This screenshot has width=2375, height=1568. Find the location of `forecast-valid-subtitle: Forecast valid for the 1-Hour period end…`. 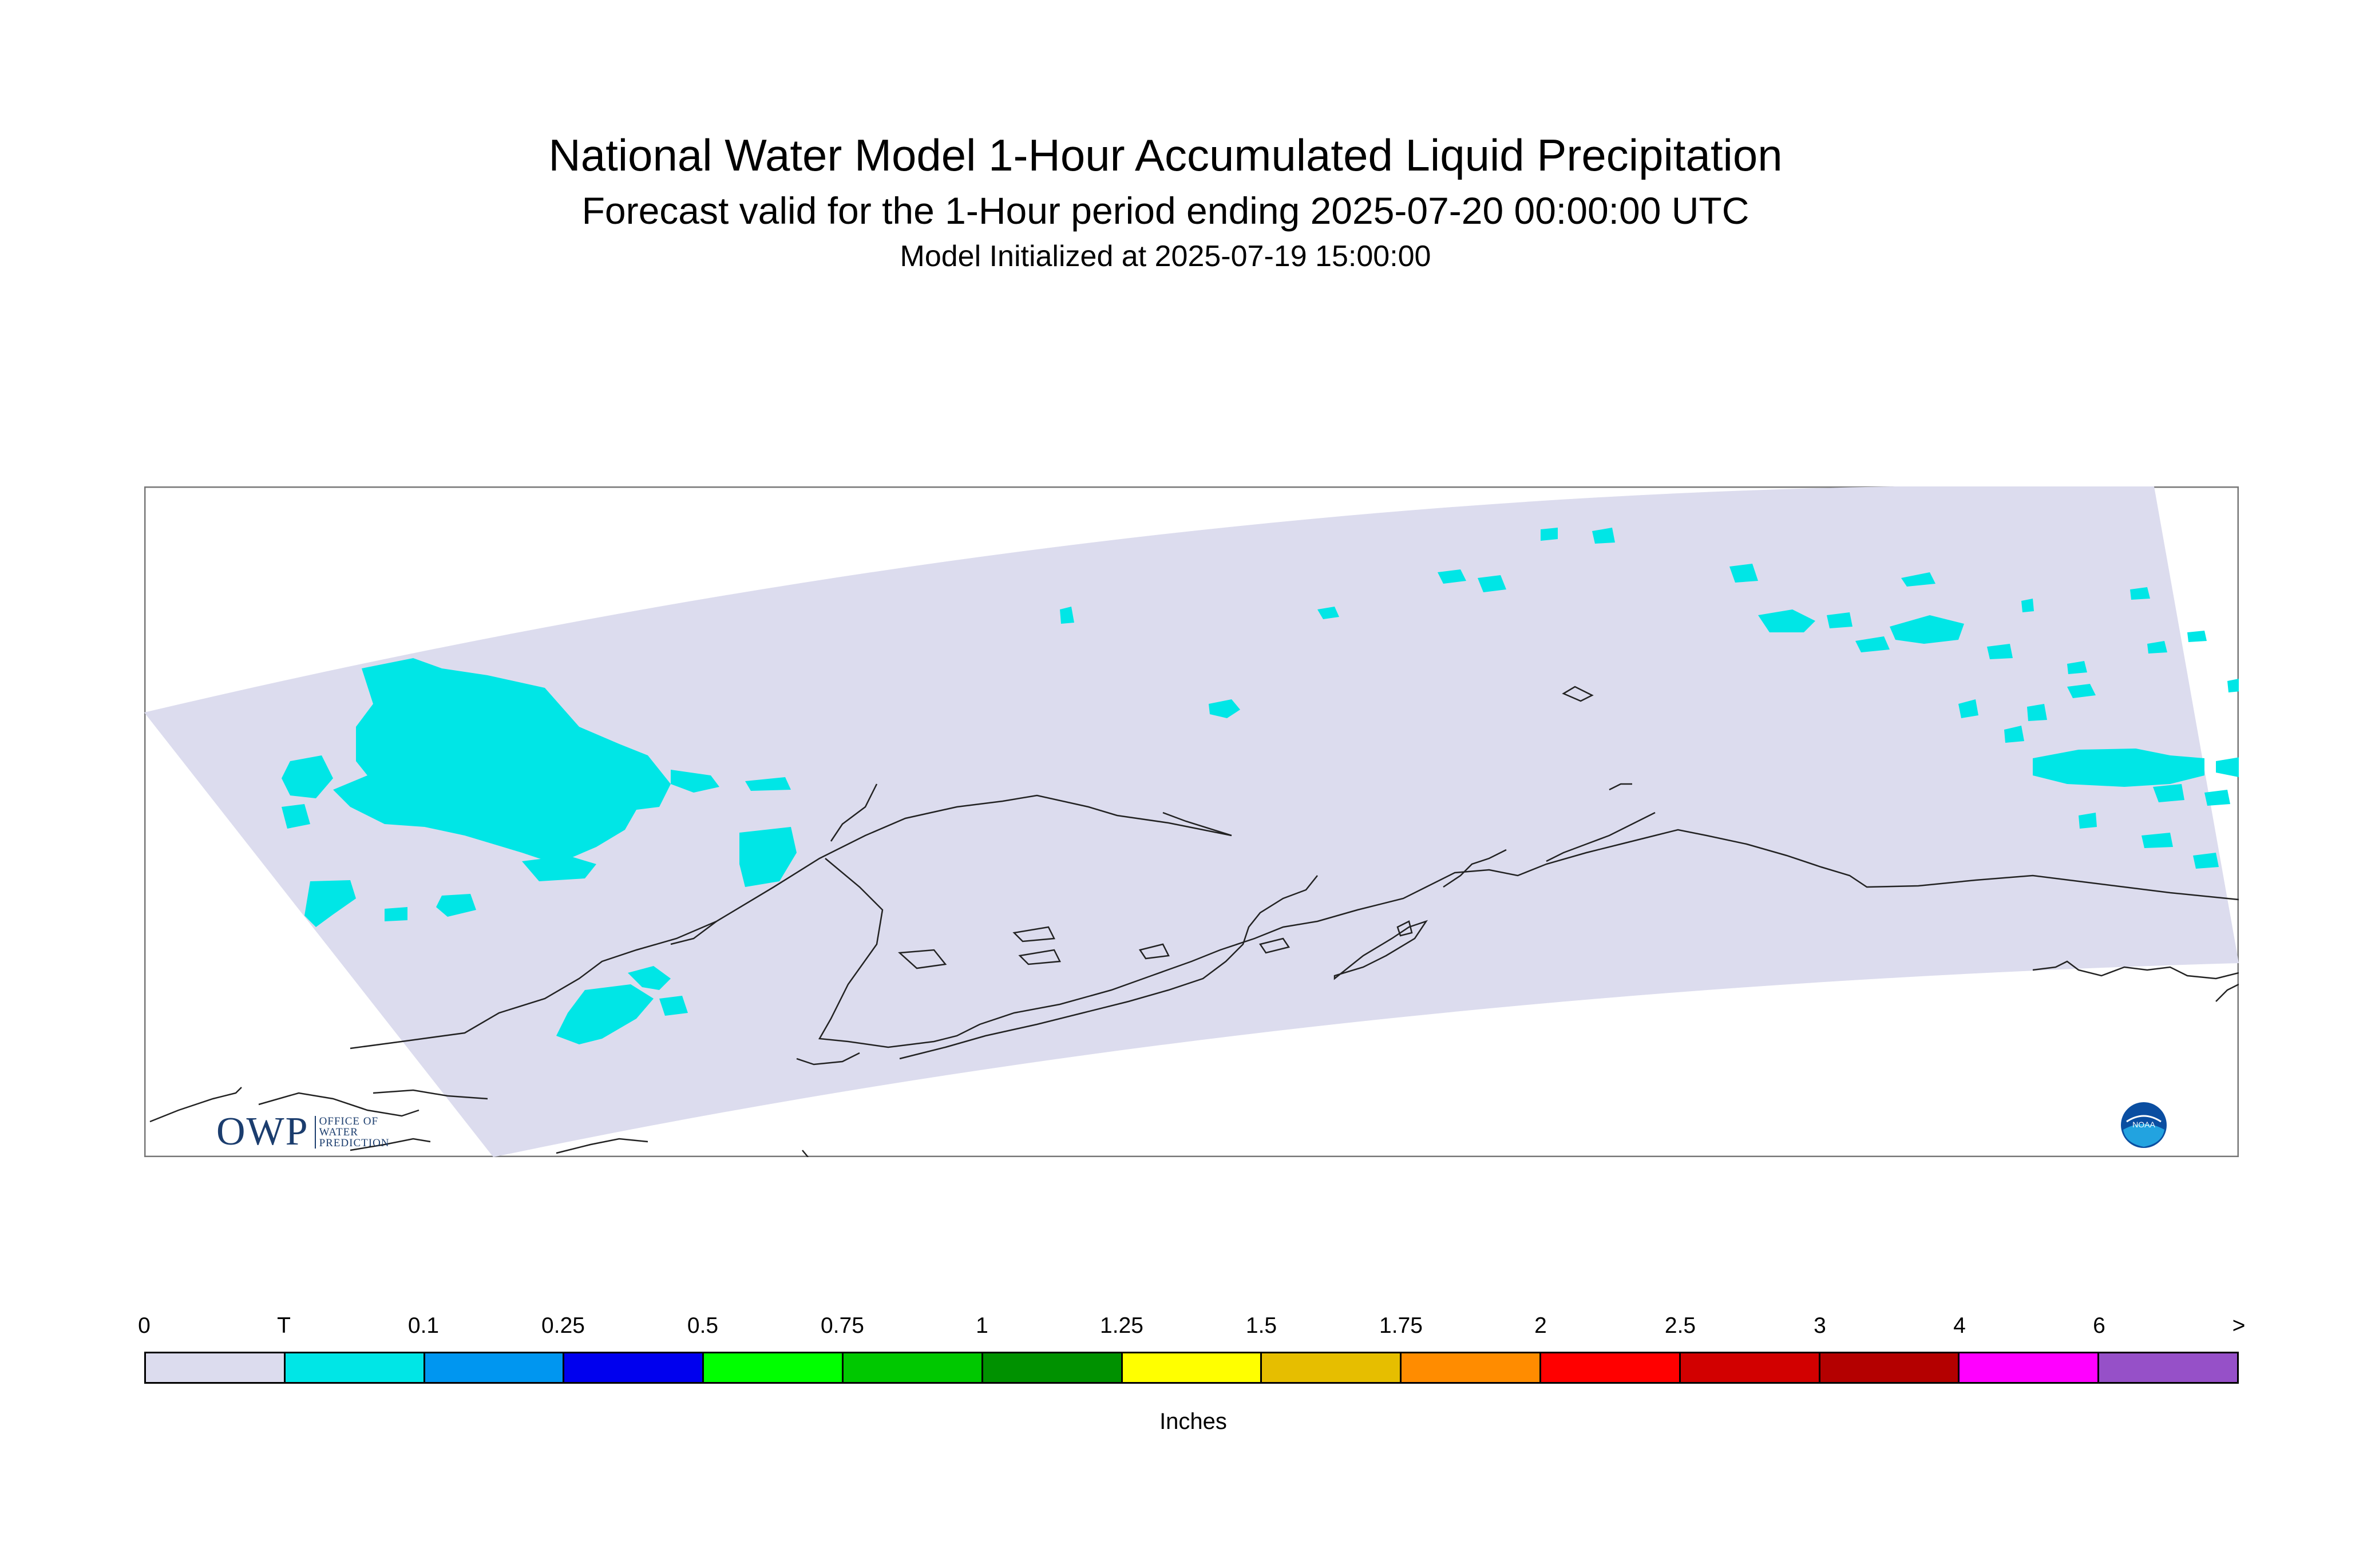

forecast-valid-subtitle: Forecast valid for the 1-Hour period end… is located at coordinates (1165, 210).